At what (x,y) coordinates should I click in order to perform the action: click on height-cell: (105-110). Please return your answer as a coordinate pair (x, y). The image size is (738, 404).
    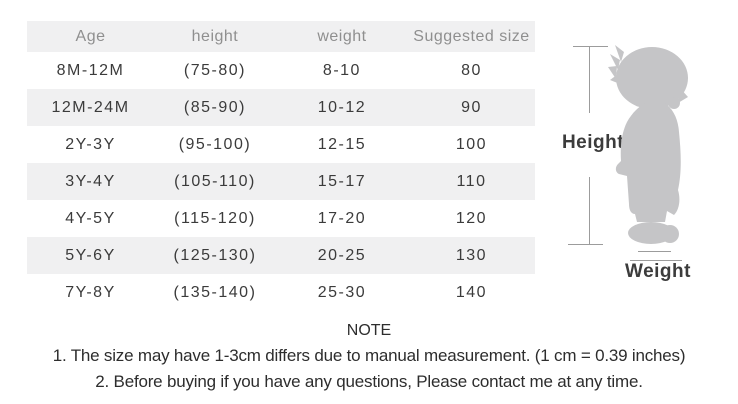
    Looking at the image, I should click on (215, 181).